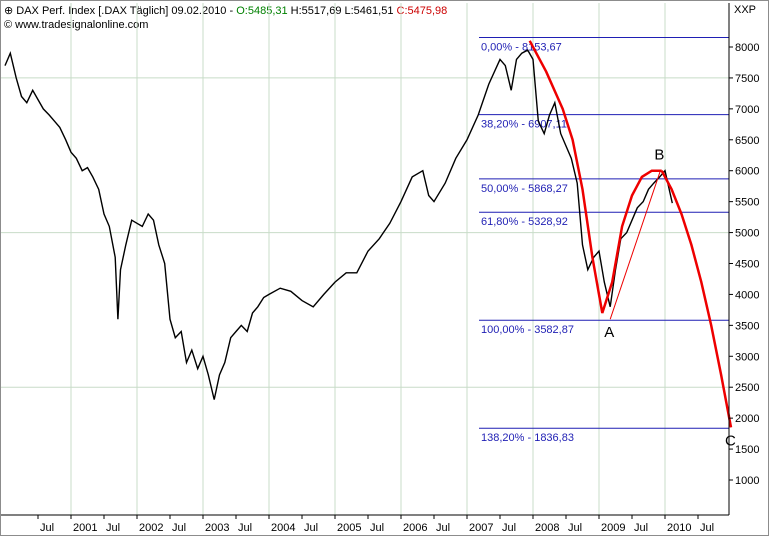 This screenshot has width=769, height=536. I want to click on copyright-text: © www.tradesignalonline.com, so click(76, 25).